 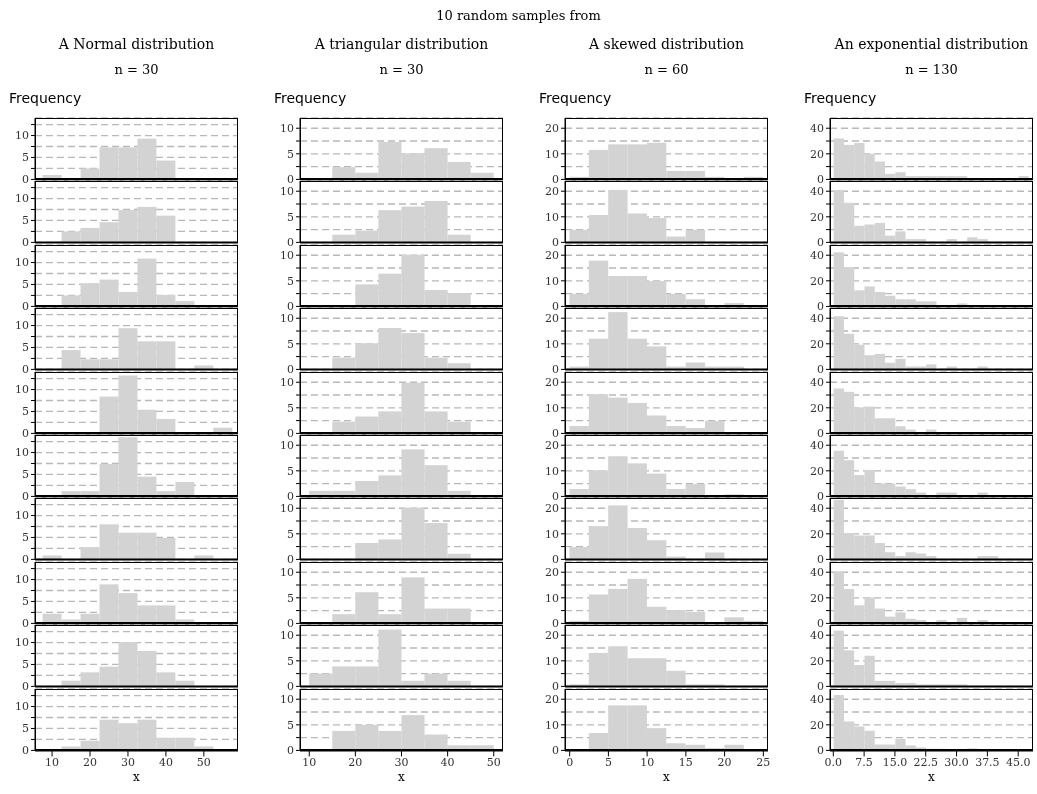 I want to click on chart-title: An exponential distribution, so click(x=931, y=44).